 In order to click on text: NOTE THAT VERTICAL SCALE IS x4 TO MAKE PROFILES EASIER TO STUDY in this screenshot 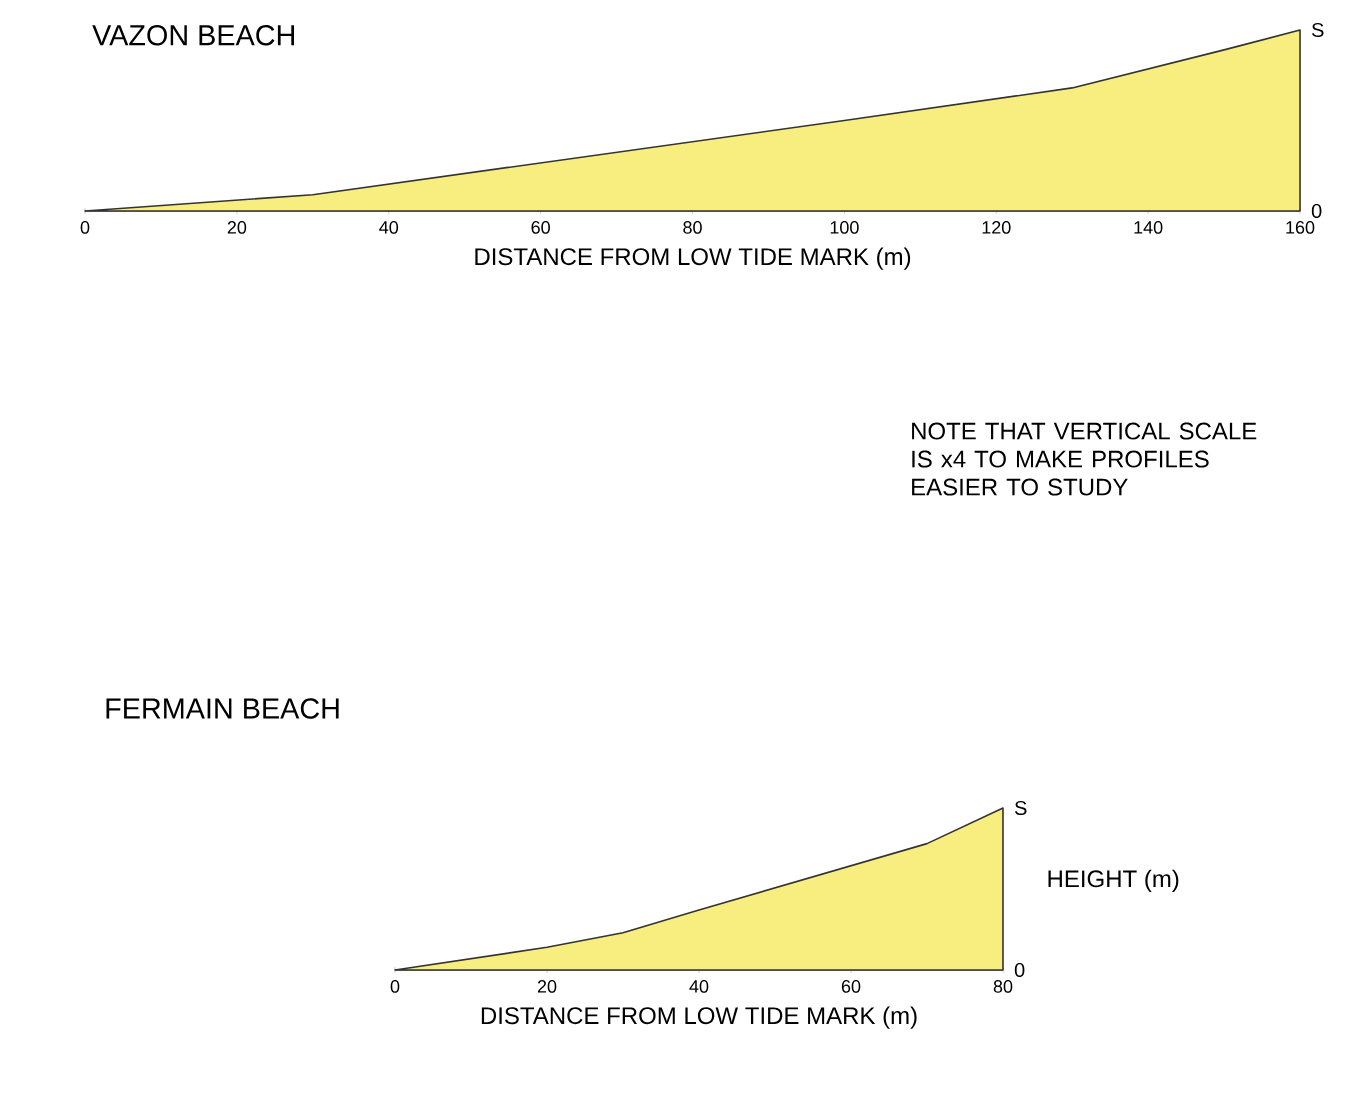, I will do `click(1084, 459)`.